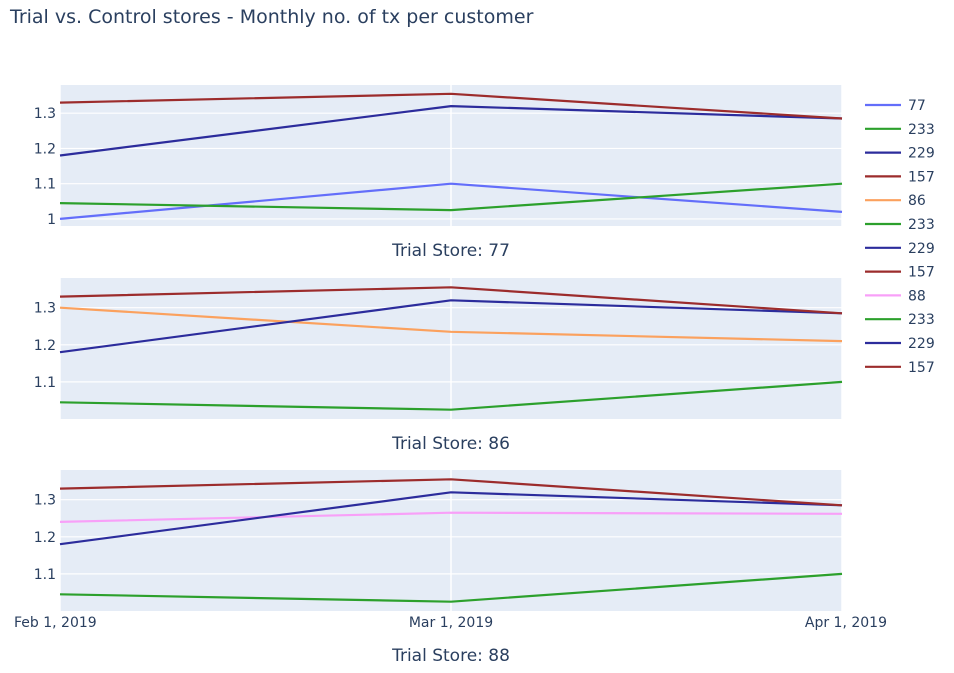  I want to click on x-tick-label: Mar 1, 2019, so click(451, 623).